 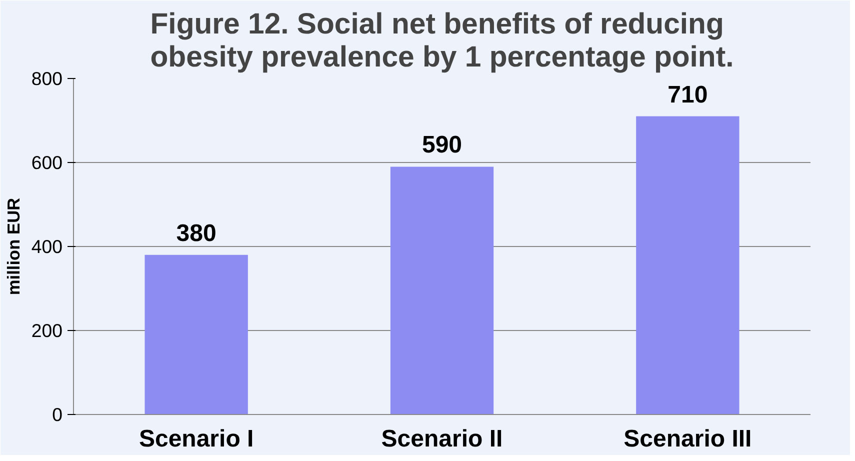 I want to click on y-tick-label: 800, so click(x=47, y=78).